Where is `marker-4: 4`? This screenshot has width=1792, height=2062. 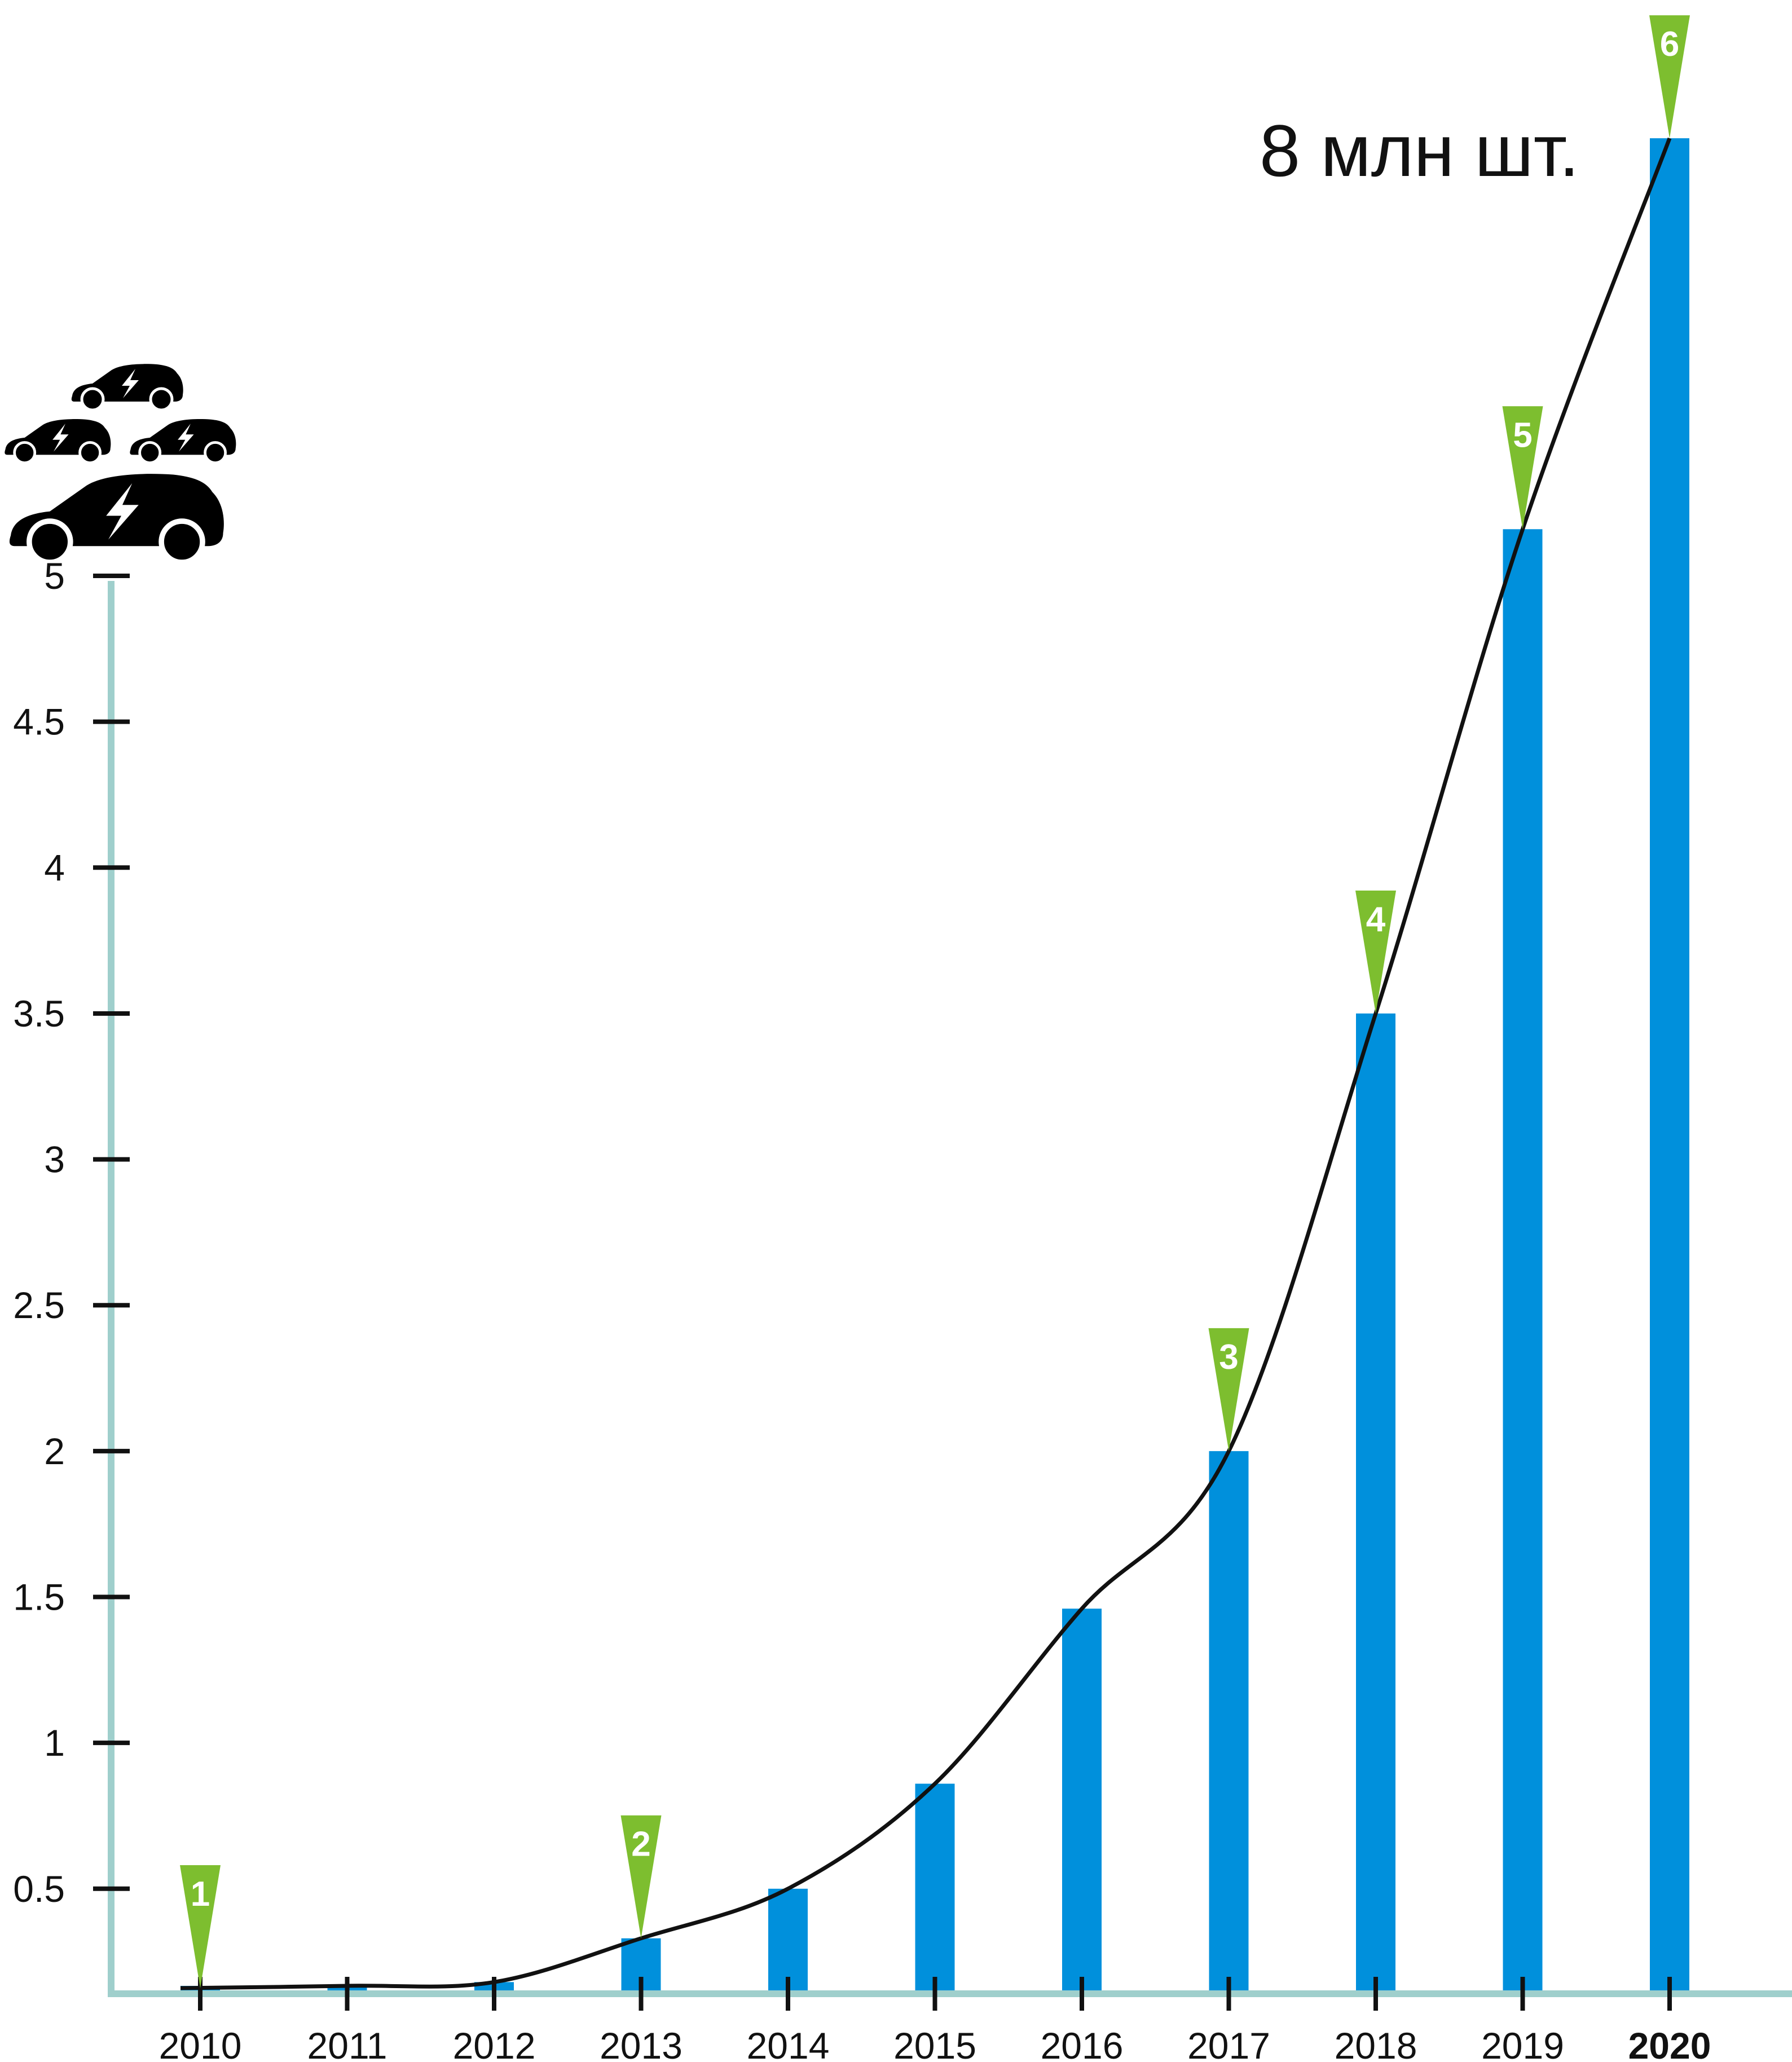 marker-4: 4 is located at coordinates (1375, 952).